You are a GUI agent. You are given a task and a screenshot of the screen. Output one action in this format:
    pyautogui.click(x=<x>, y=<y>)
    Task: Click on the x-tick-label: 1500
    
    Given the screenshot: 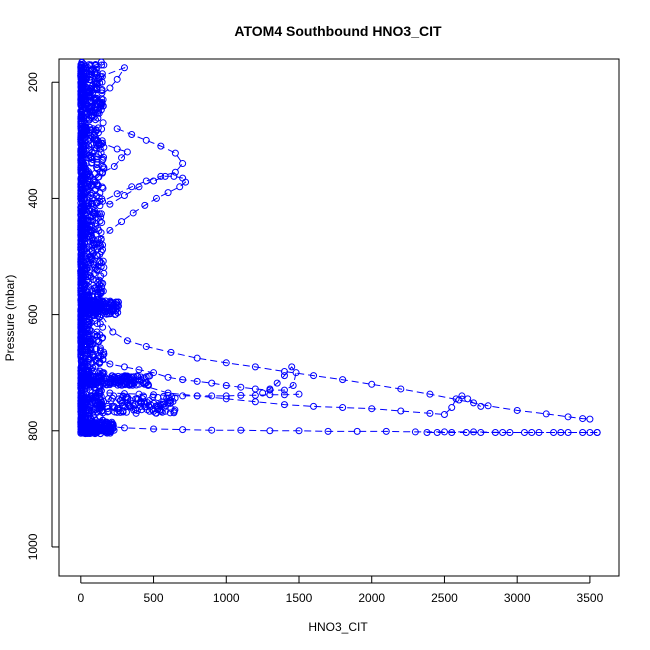 What is the action you would take?
    pyautogui.click(x=299, y=598)
    